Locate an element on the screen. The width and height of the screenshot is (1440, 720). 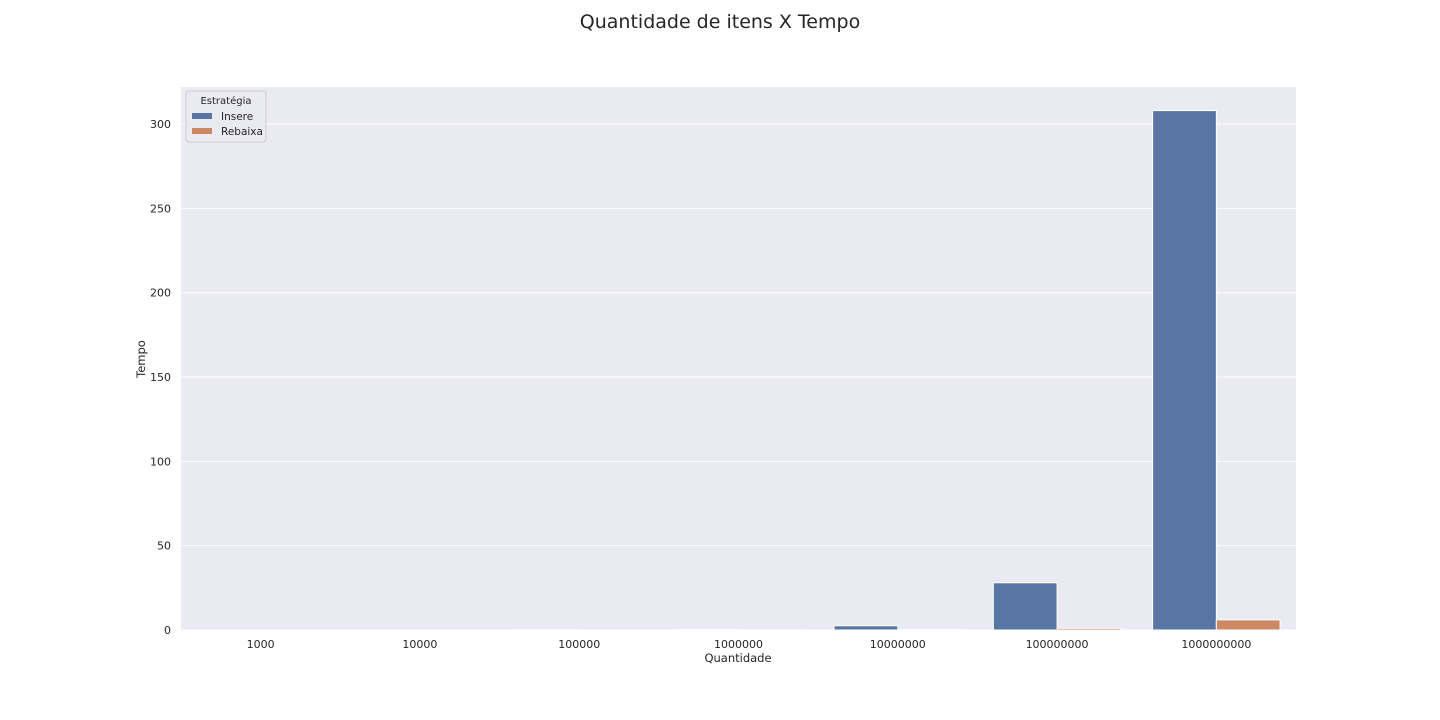
y-tick-label: 250 is located at coordinates (160, 208).